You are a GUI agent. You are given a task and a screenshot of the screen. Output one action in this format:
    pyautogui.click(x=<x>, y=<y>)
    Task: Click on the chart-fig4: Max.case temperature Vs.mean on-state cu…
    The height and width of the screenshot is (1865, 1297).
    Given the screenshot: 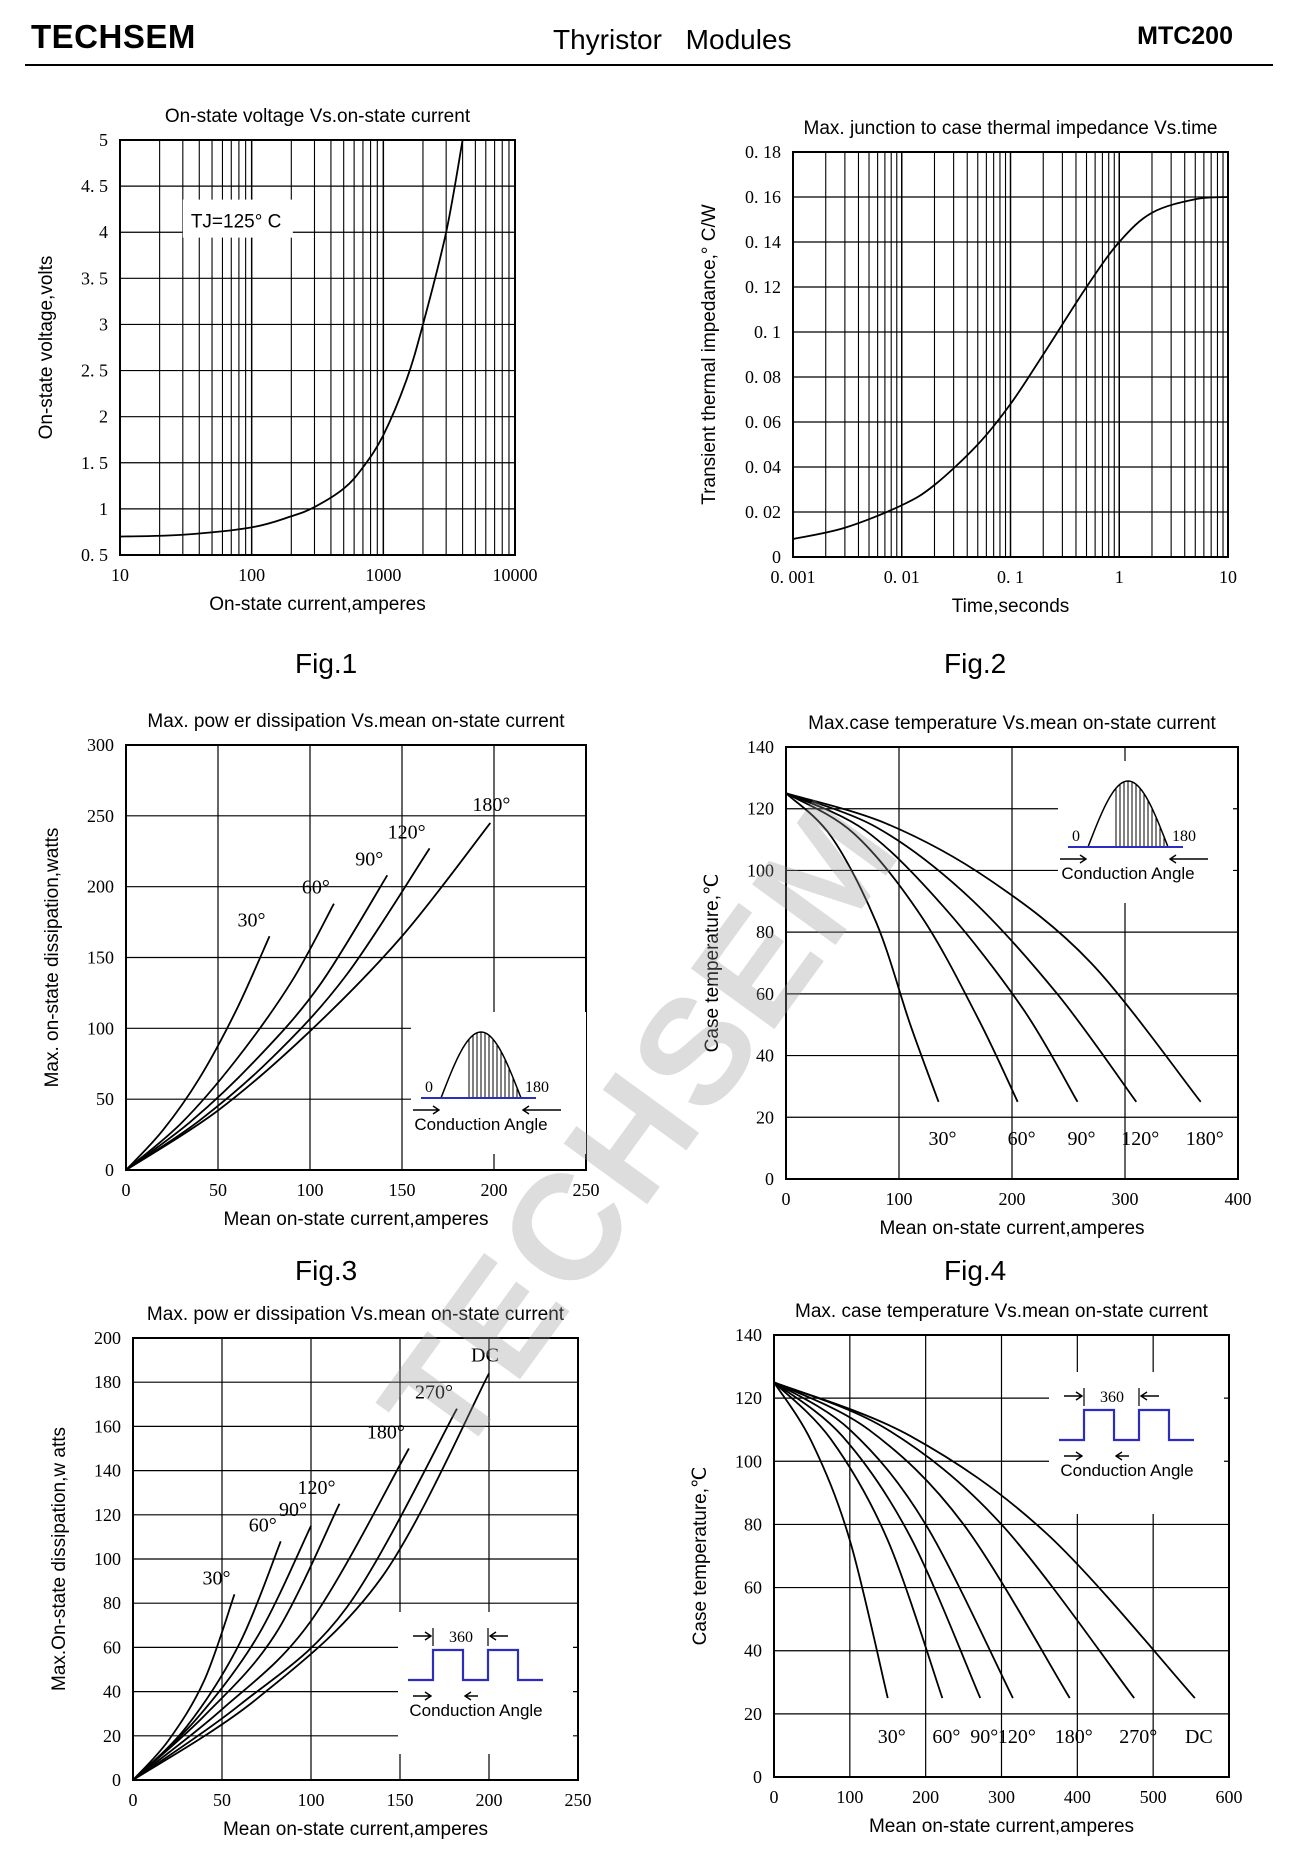 What is the action you would take?
    pyautogui.click(x=968, y=970)
    